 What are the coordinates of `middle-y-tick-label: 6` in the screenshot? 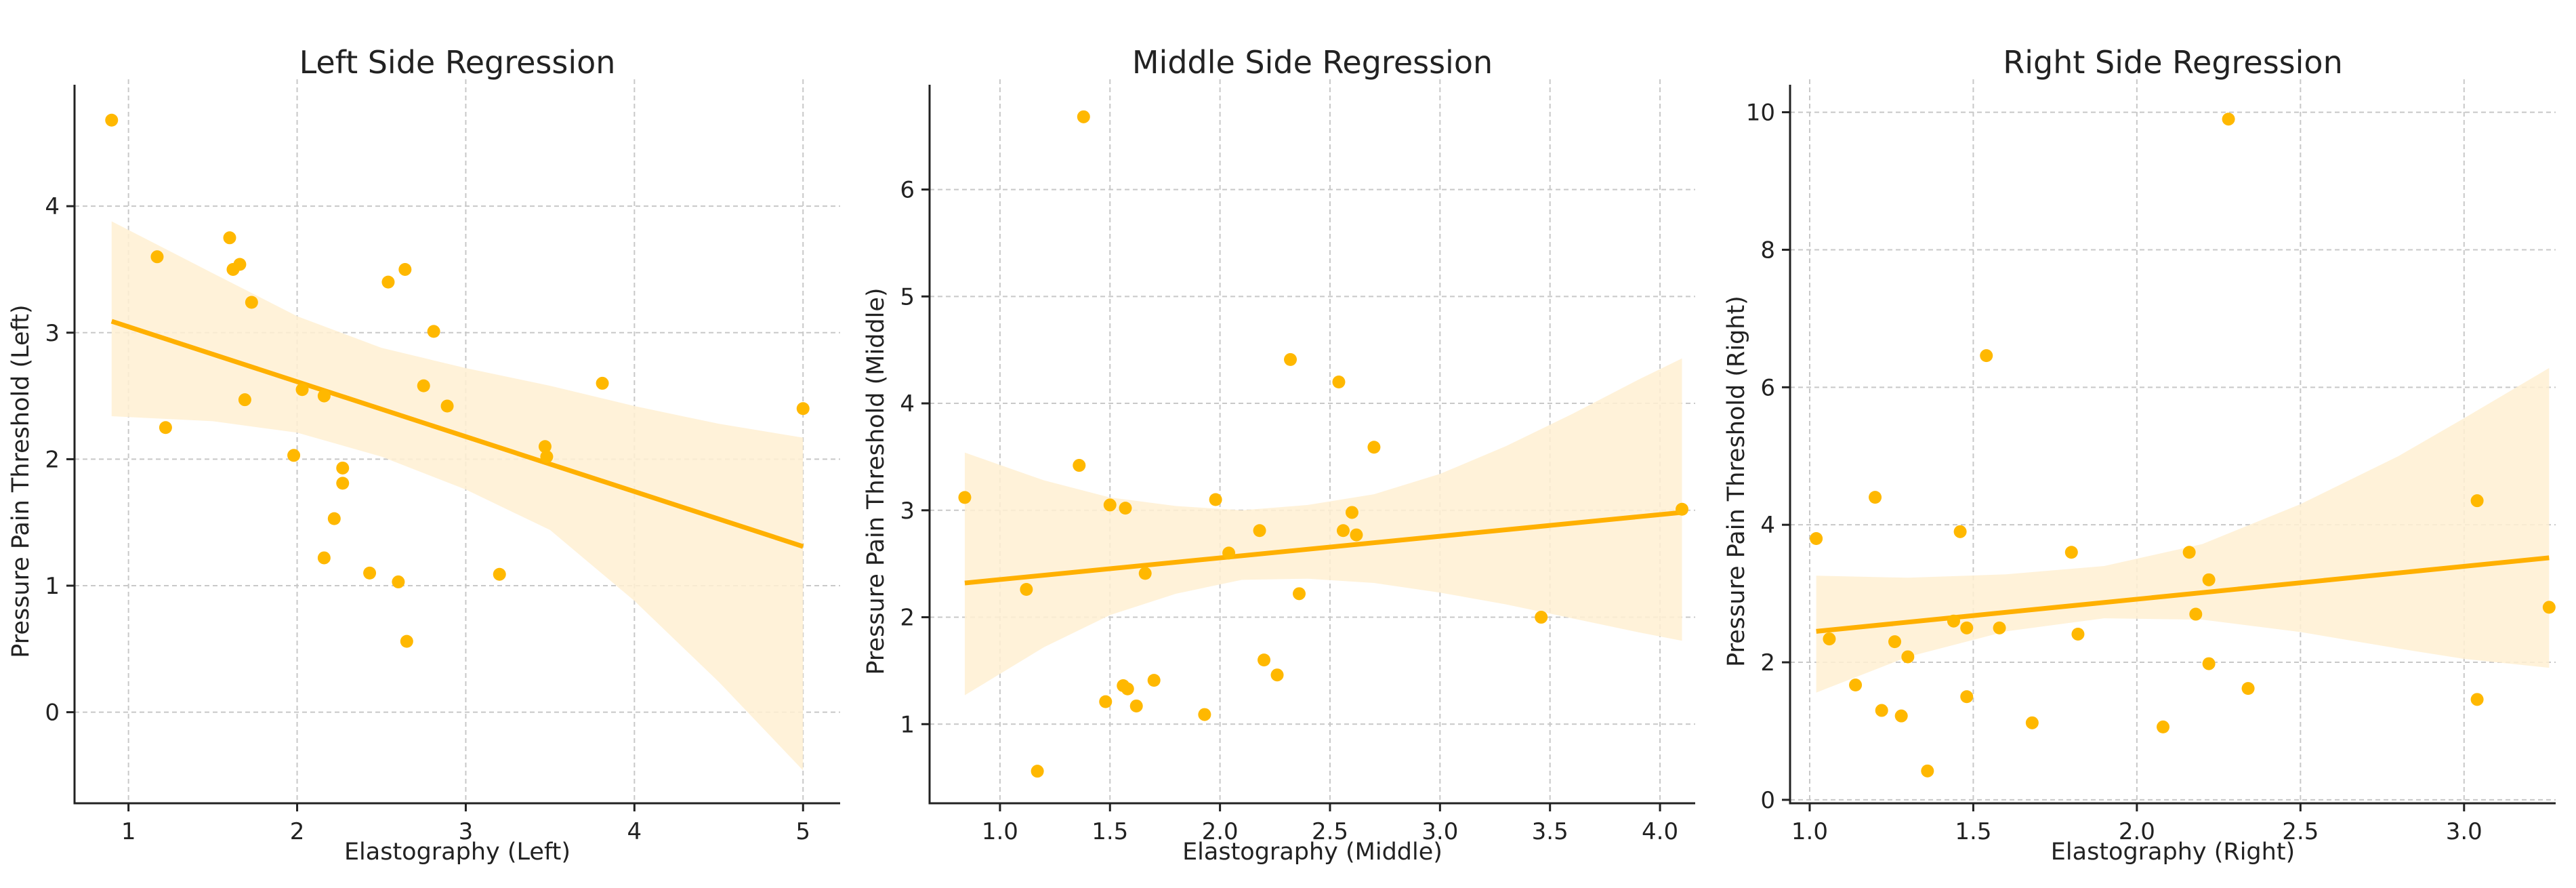 It's located at (907, 190).